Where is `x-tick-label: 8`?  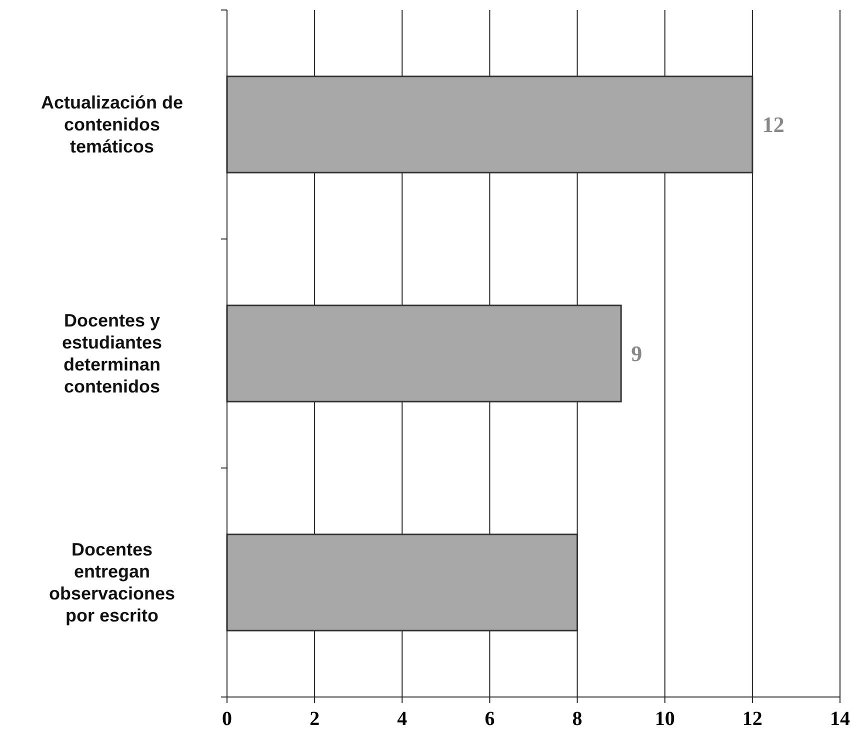
x-tick-label: 8 is located at coordinates (577, 719).